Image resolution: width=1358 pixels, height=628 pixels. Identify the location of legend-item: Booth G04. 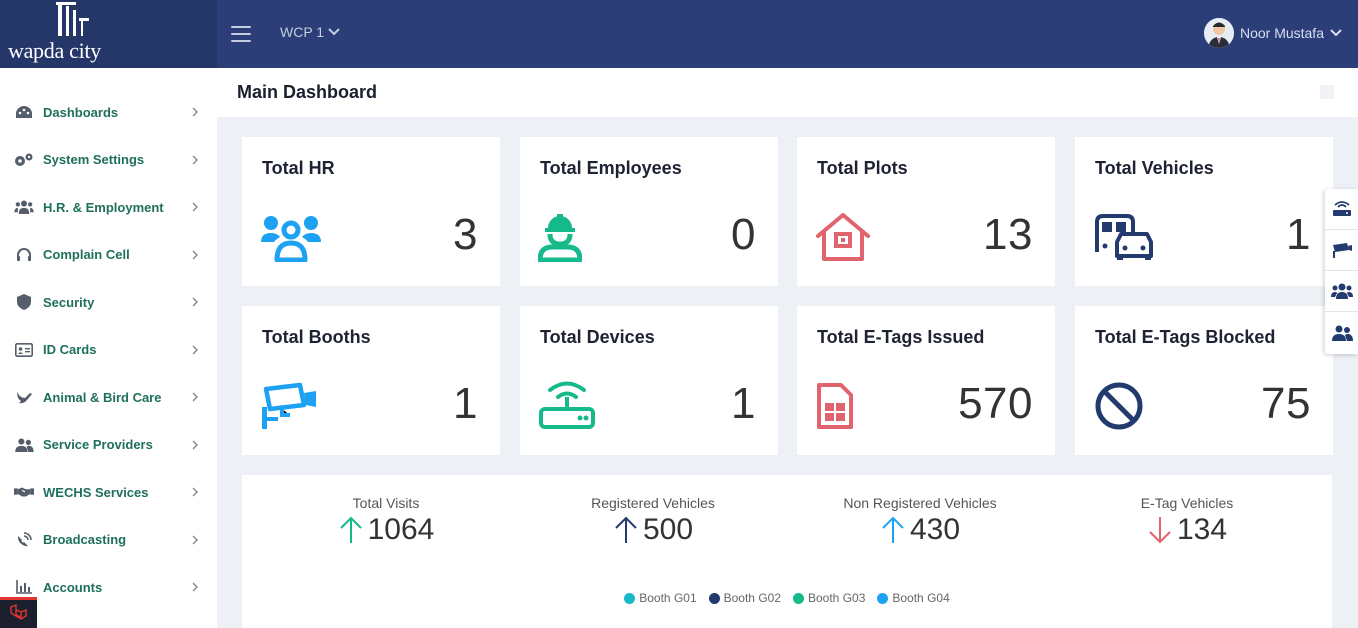
(913, 598).